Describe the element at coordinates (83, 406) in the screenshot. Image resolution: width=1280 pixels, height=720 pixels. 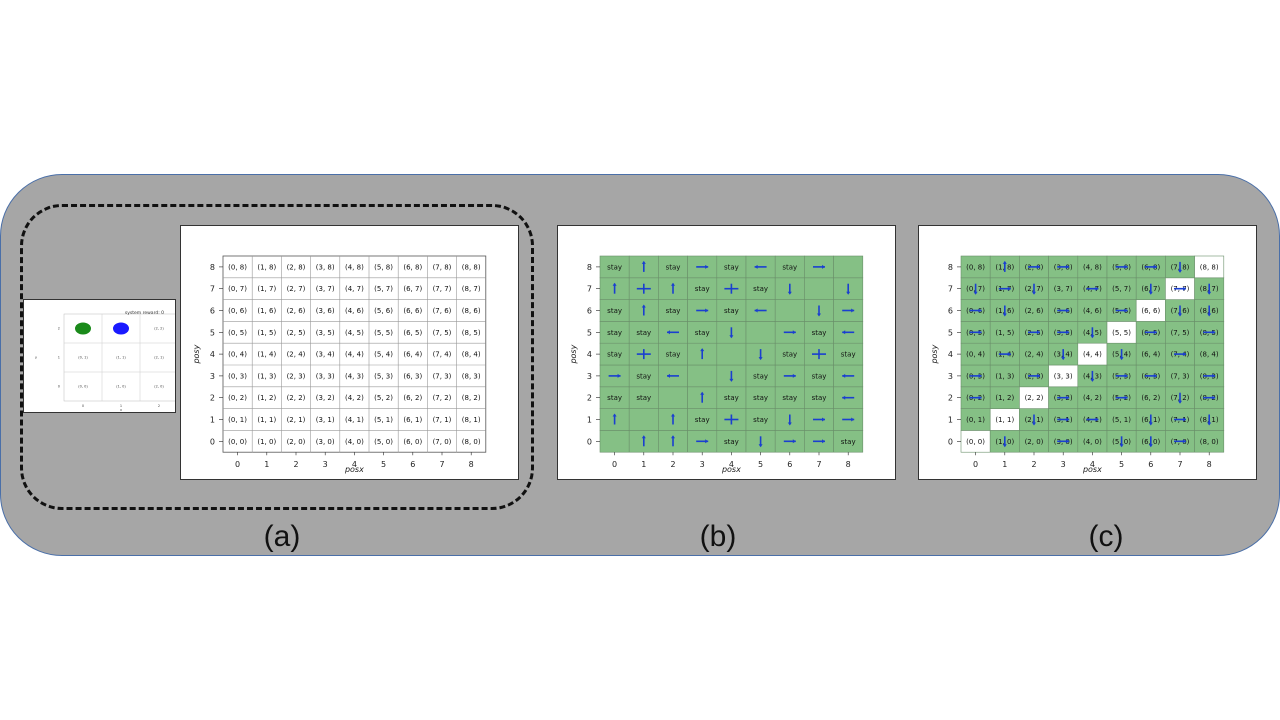
I see `small-x-tick: 0` at that location.